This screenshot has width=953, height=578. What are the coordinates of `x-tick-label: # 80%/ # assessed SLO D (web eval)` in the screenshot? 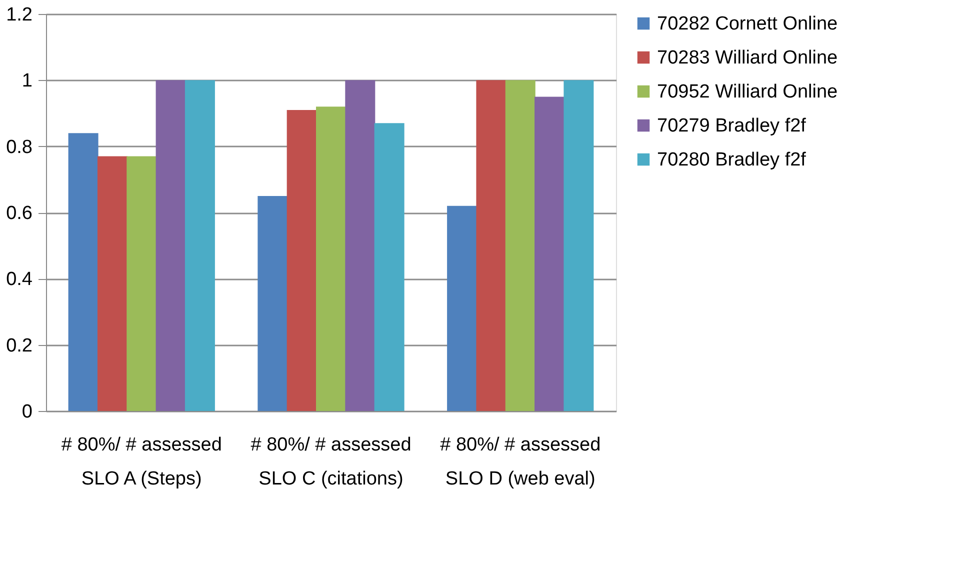 It's located at (520, 462).